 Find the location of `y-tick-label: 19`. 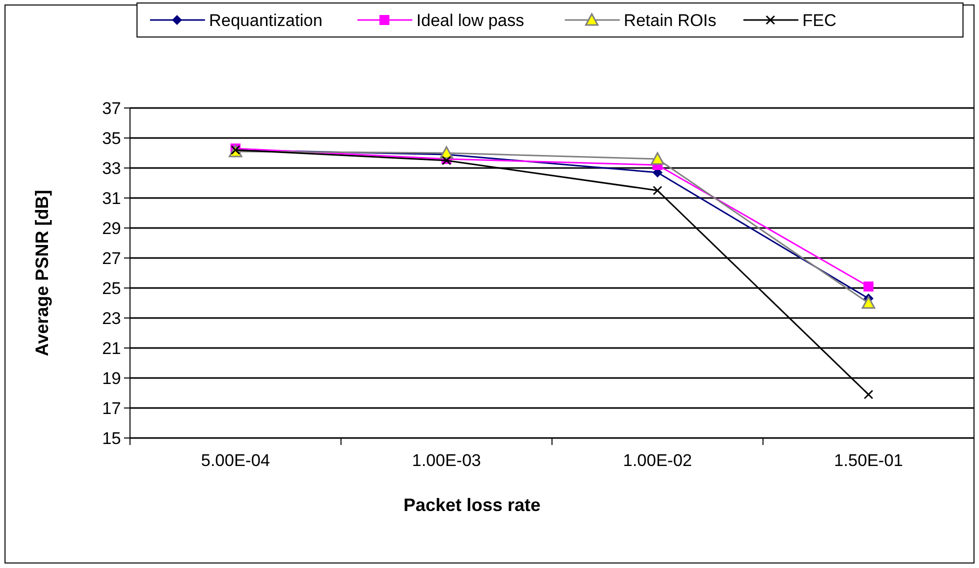

y-tick-label: 19 is located at coordinates (111, 378).